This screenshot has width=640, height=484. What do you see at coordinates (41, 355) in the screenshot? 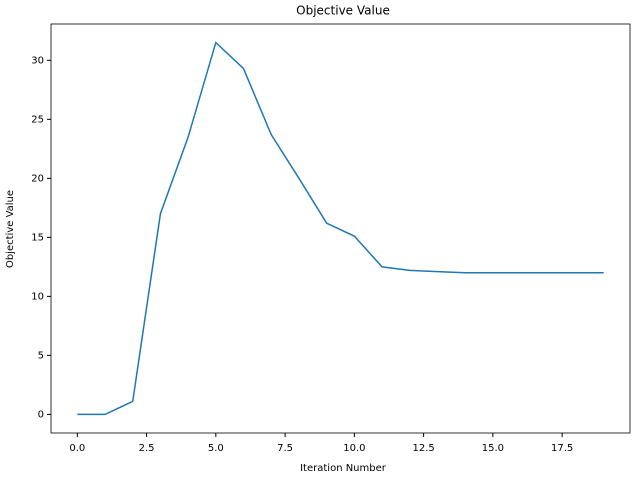
I see `y-tick-label: 5` at bounding box center [41, 355].